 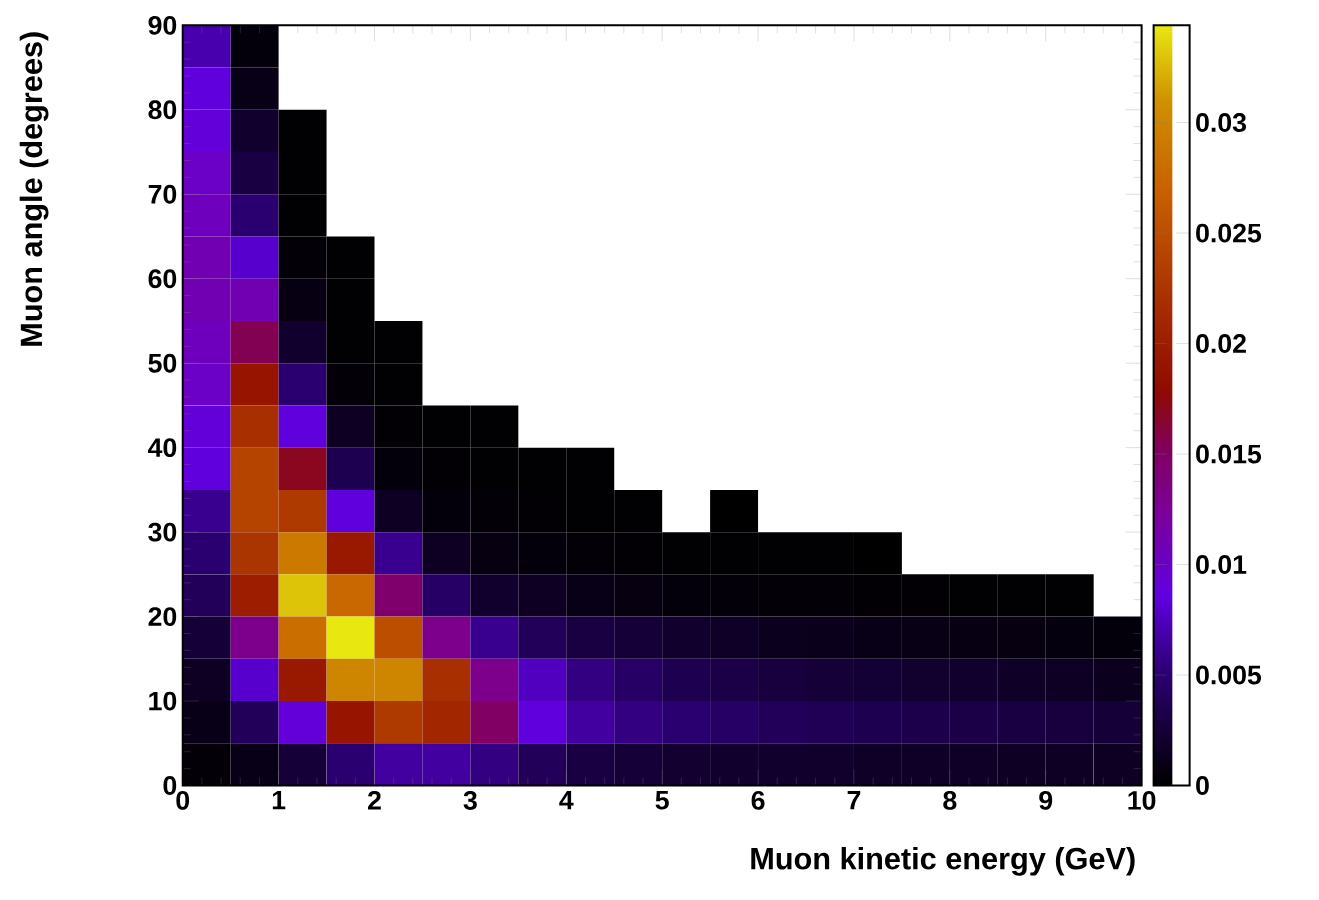 What do you see at coordinates (34, 189) in the screenshot?
I see `y-axis-title: Muon angle (degrees)` at bounding box center [34, 189].